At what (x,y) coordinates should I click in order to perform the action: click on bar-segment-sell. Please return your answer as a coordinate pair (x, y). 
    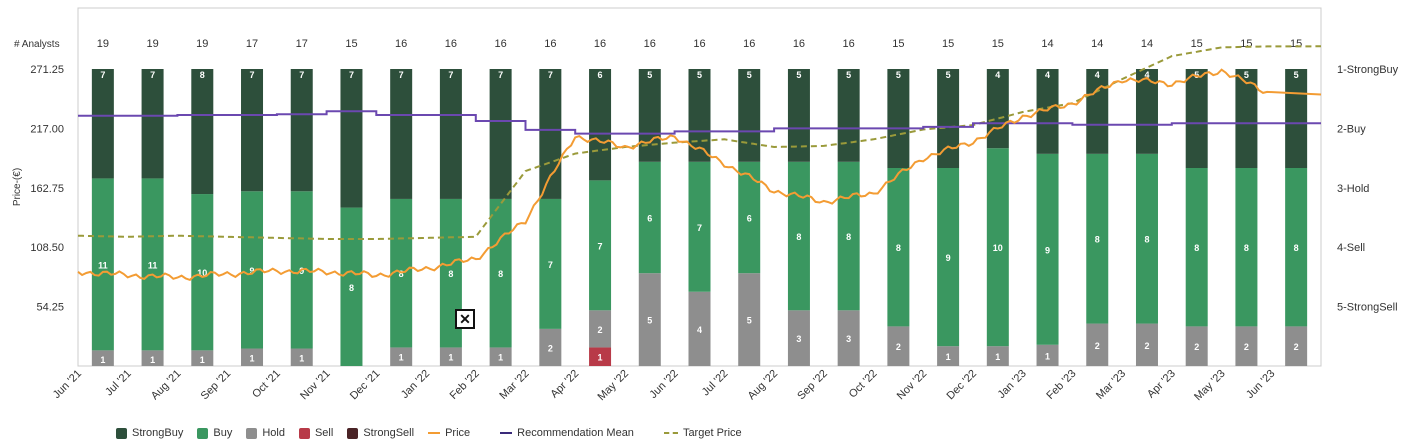
    Looking at the image, I should click on (600, 356).